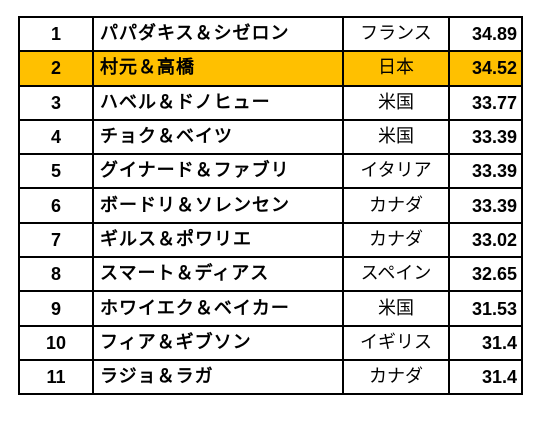  What do you see at coordinates (218, 205) in the screenshot?
I see `pair-name-cell: ボードリ＆ソレンセン` at bounding box center [218, 205].